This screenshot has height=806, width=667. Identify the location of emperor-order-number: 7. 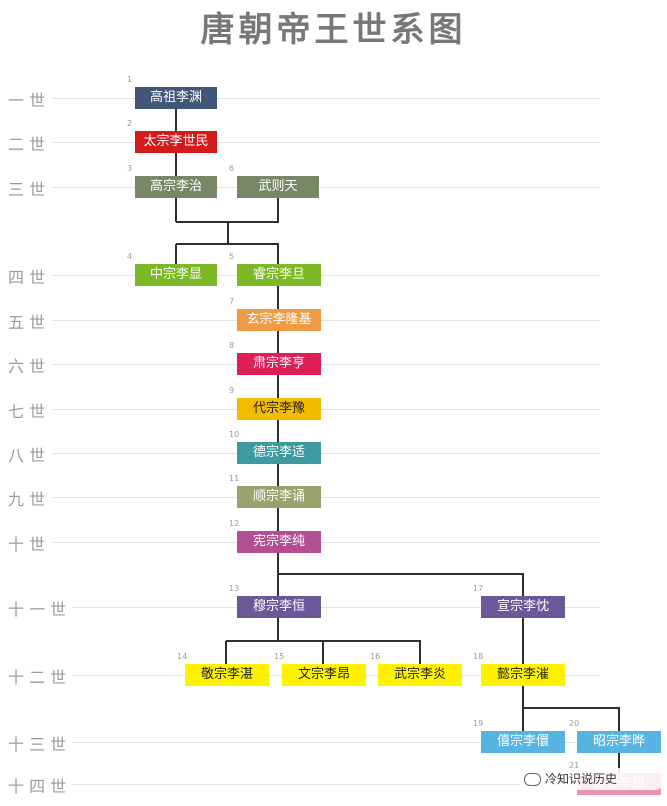
(232, 301).